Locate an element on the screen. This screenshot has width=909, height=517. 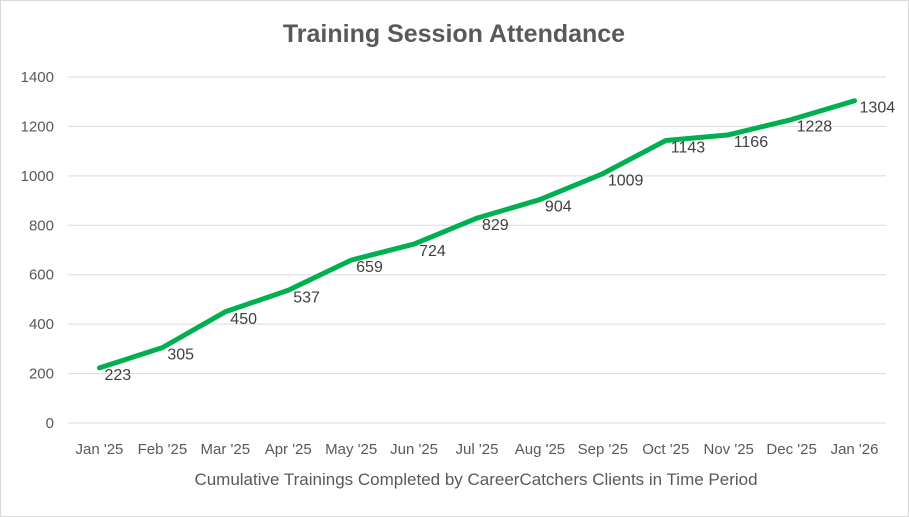
y-tick-label: 1000 is located at coordinates (37, 176).